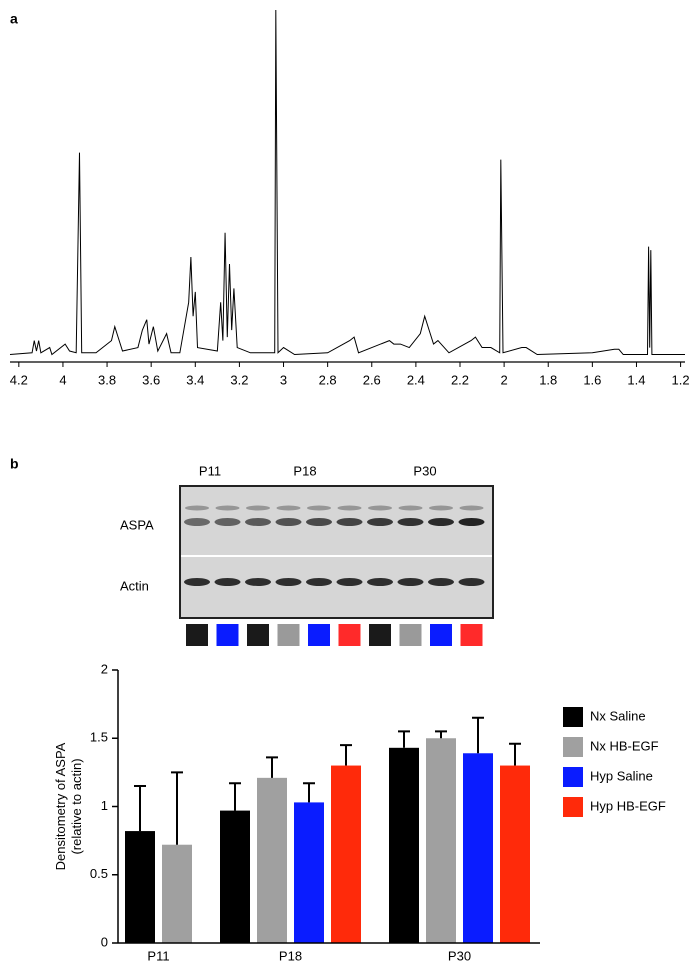 Image resolution: width=698 pixels, height=970 pixels. I want to click on x-tick-label: 2.8, so click(328, 379).